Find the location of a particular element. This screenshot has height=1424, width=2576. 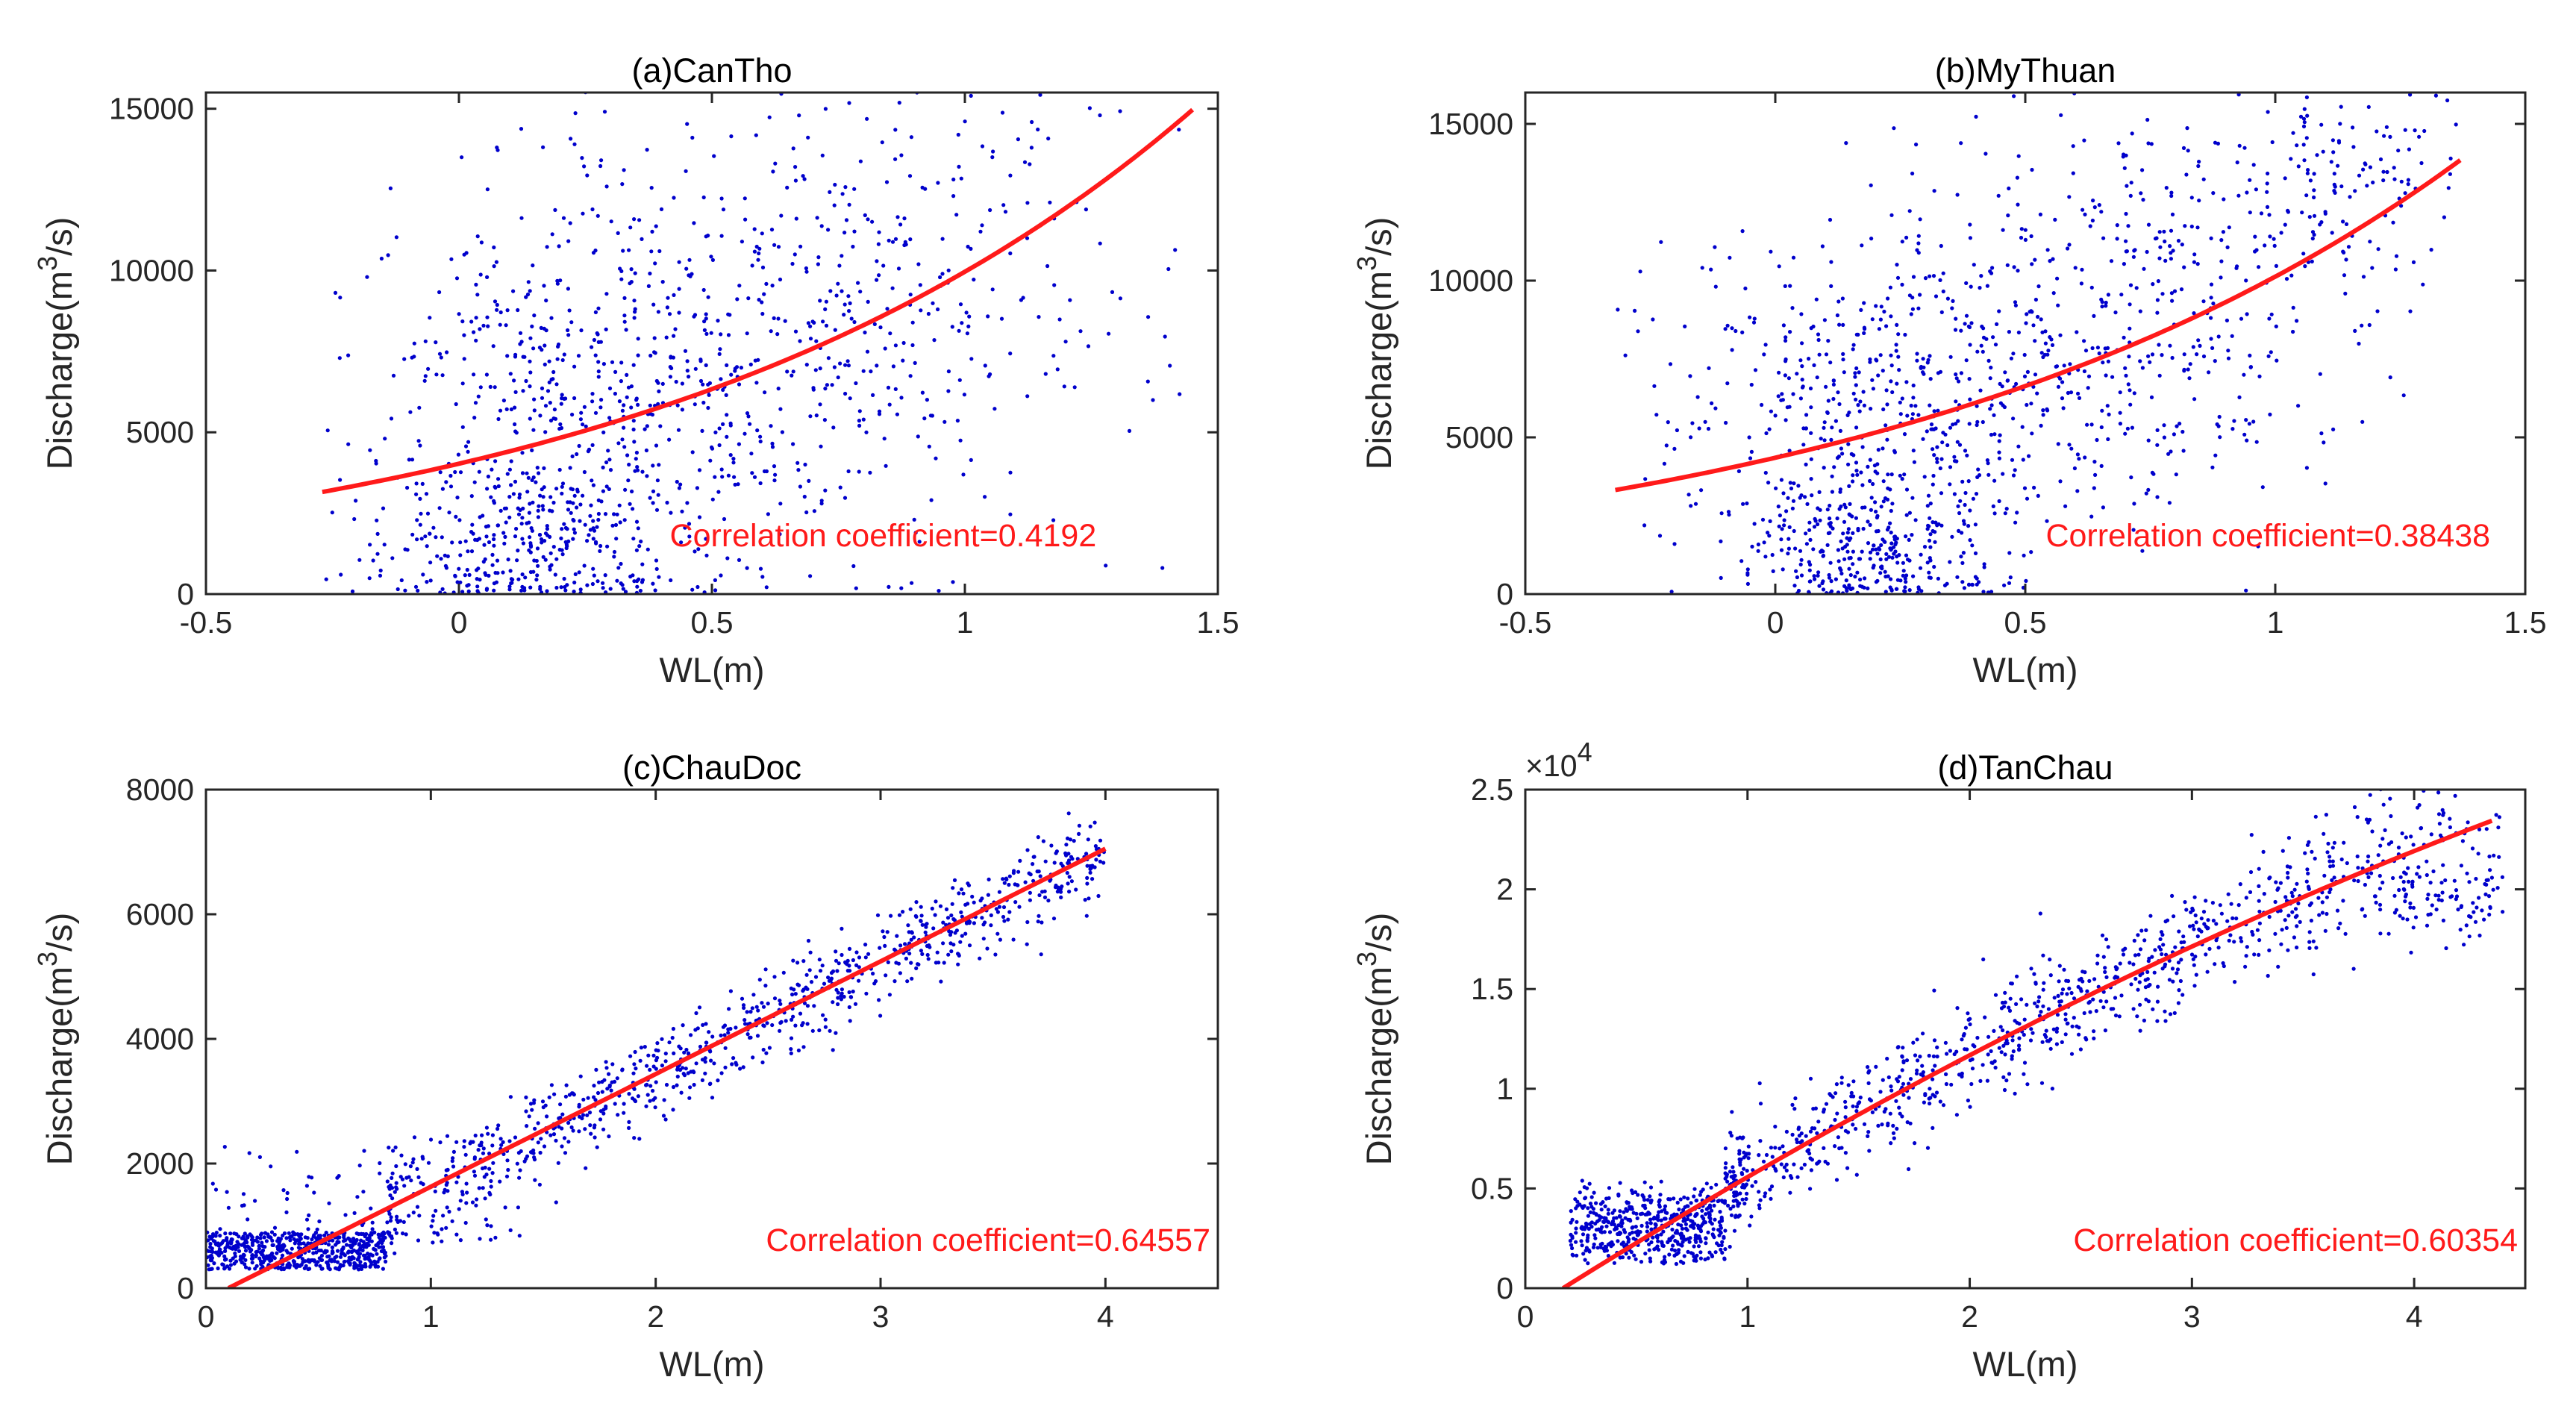

y-tick-label: 0 is located at coordinates (1504, 594).